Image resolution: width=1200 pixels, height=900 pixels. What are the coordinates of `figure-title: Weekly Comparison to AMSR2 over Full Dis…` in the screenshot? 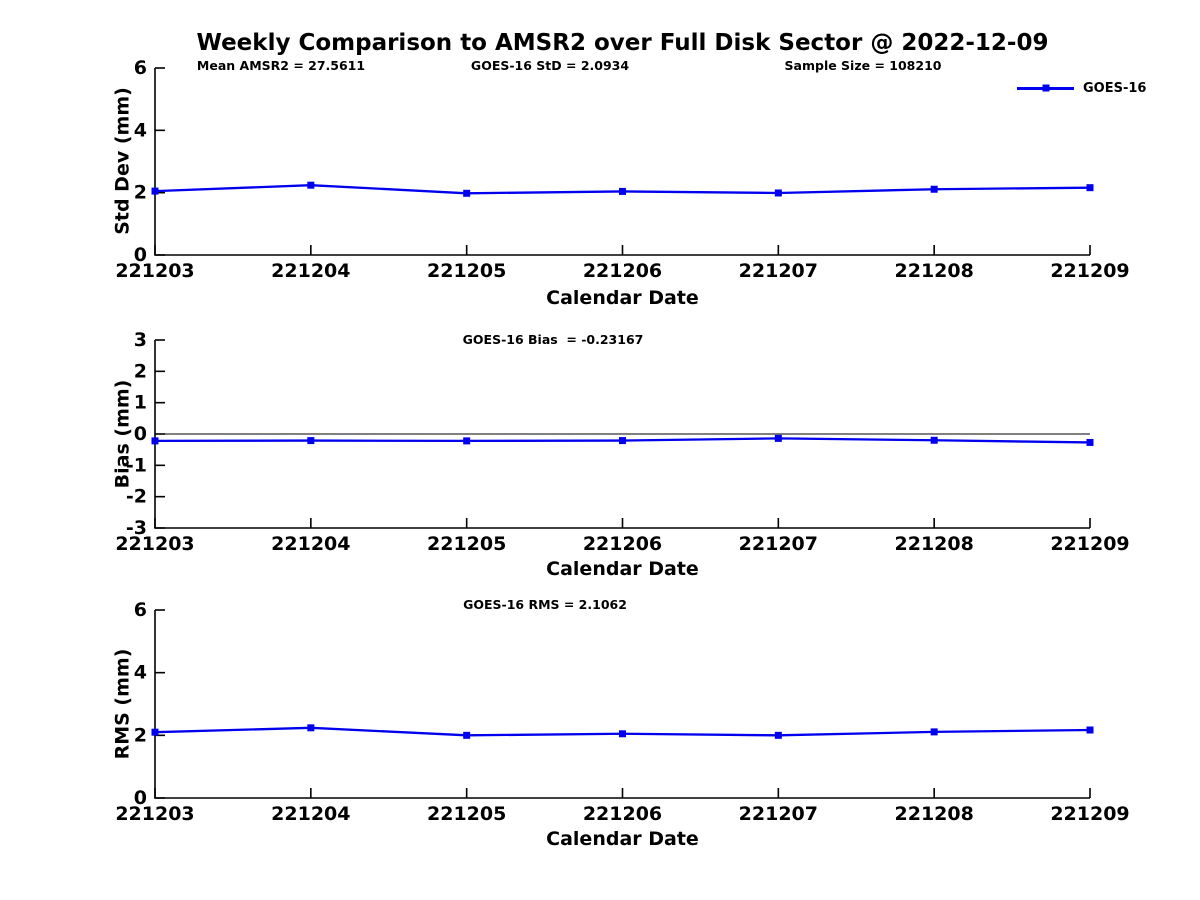 It's located at (622, 43).